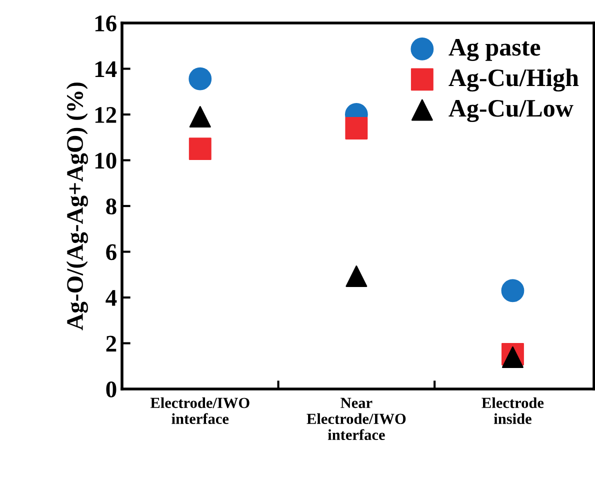 Image resolution: width=595 pixels, height=489 pixels. I want to click on y-tick-label: 10, so click(105, 160).